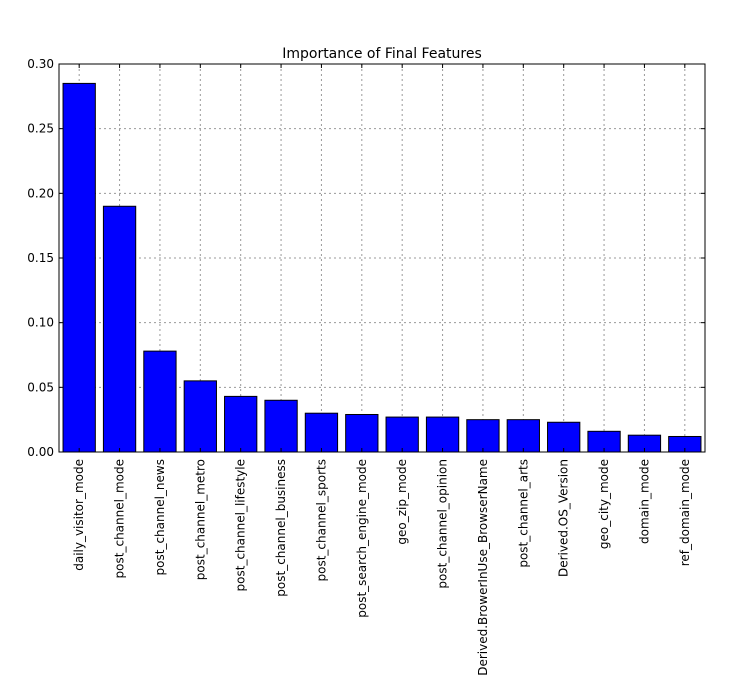  What do you see at coordinates (362, 538) in the screenshot?
I see `x-tick-label: post_search_engine_mode` at bounding box center [362, 538].